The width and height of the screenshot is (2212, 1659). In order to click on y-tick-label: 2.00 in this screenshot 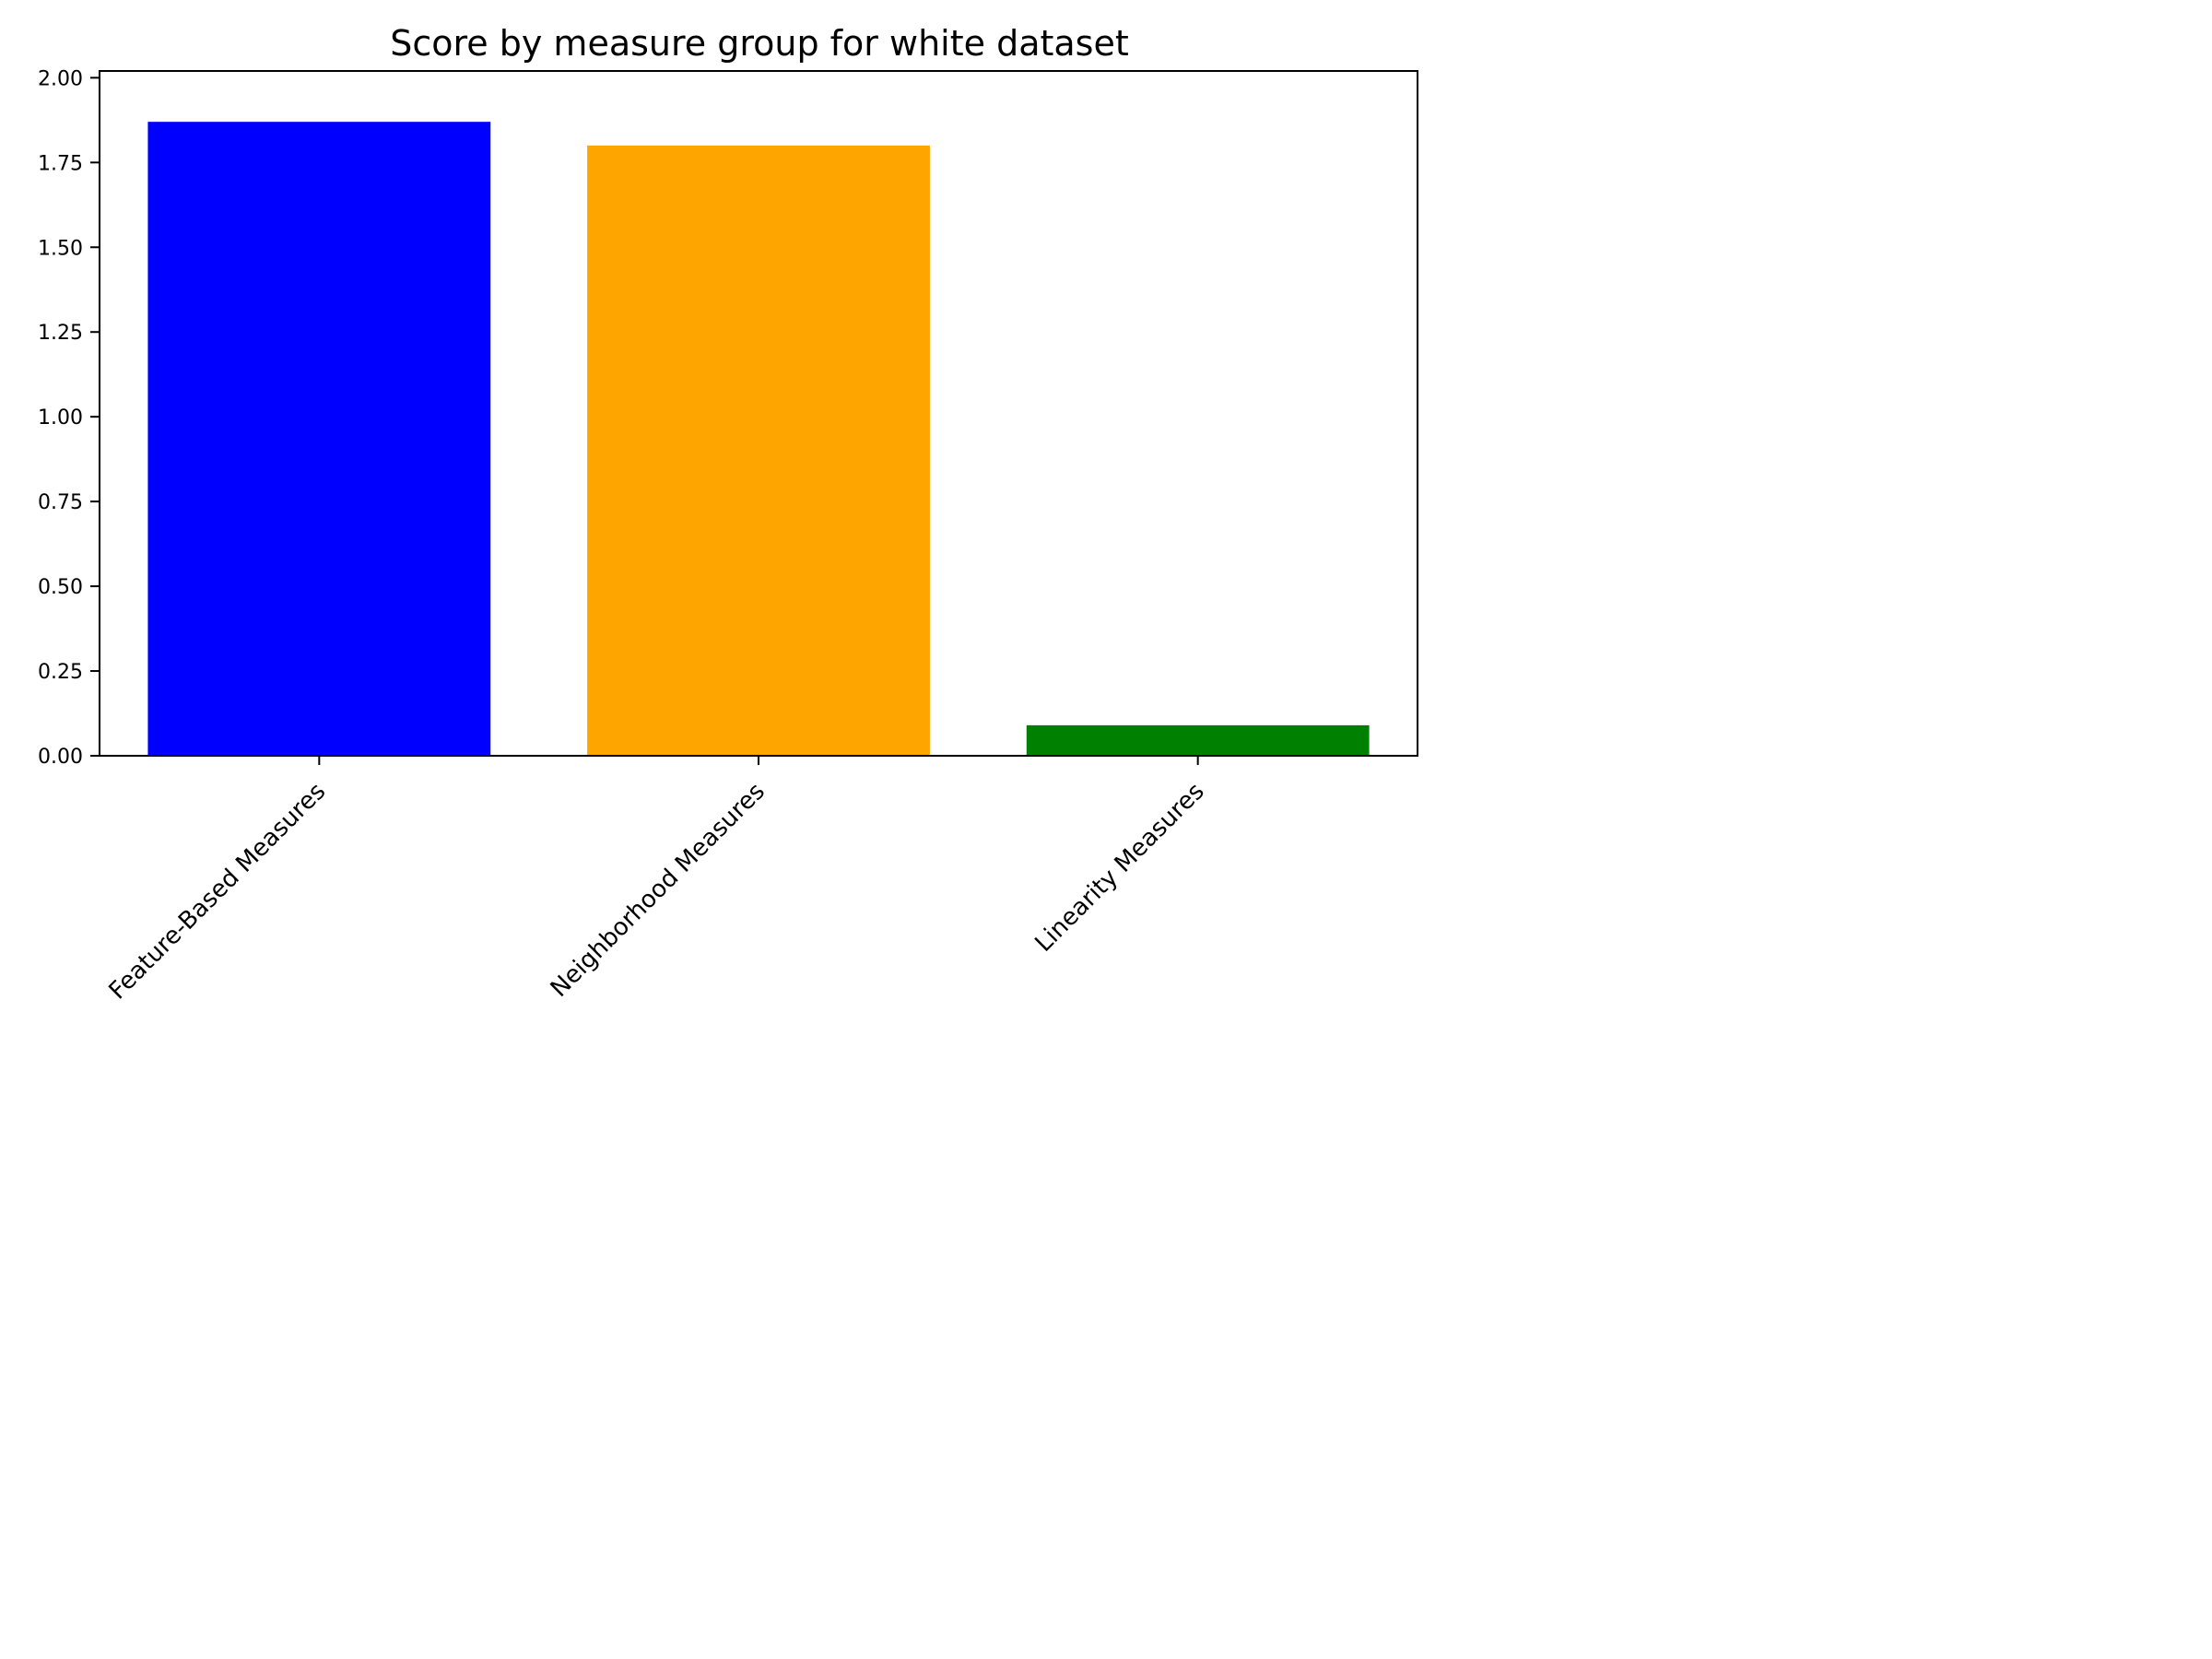, I will do `click(60, 78)`.